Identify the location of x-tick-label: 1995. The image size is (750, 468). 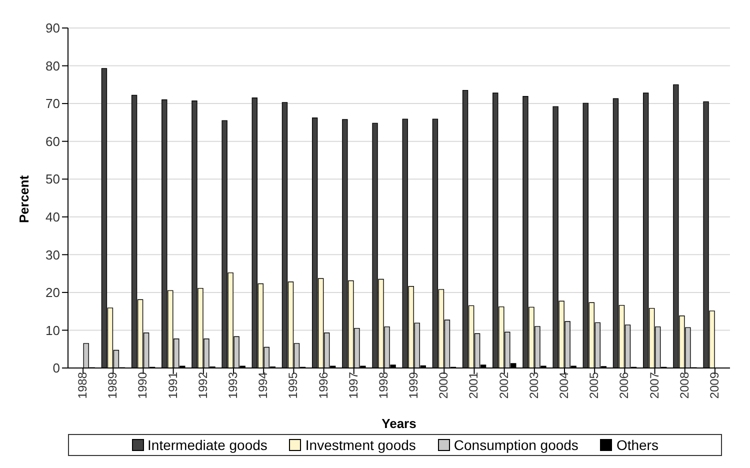
(293, 385).